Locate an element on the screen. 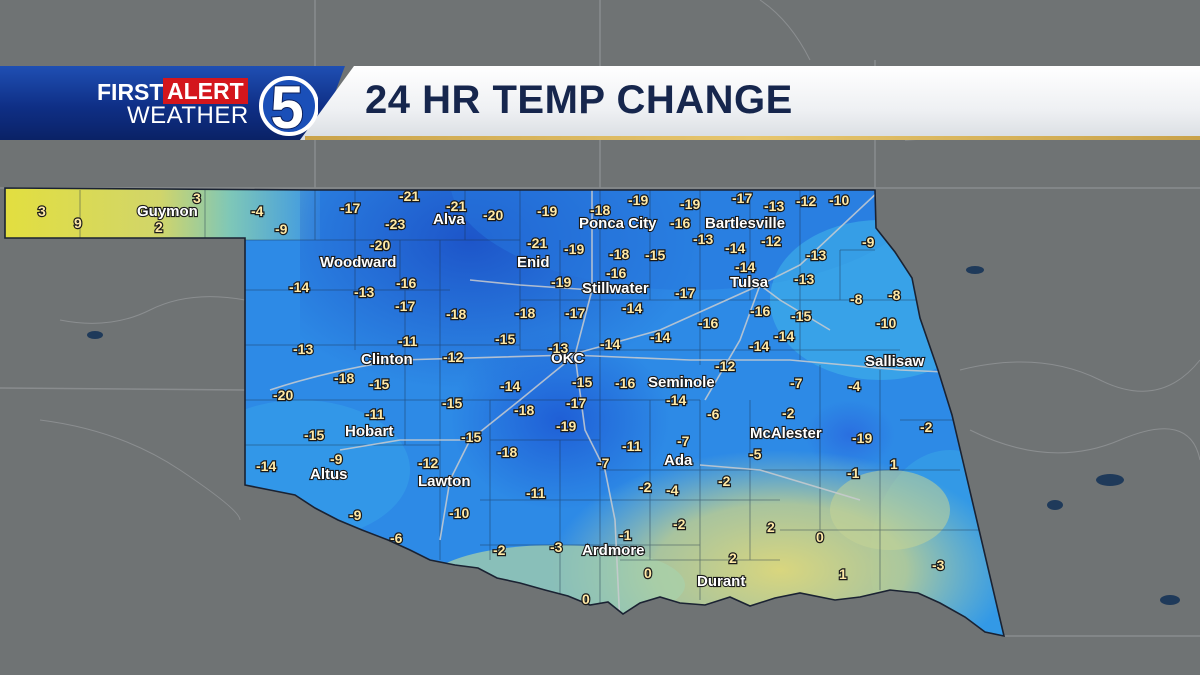  temp-value: -5 is located at coordinates (755, 454).